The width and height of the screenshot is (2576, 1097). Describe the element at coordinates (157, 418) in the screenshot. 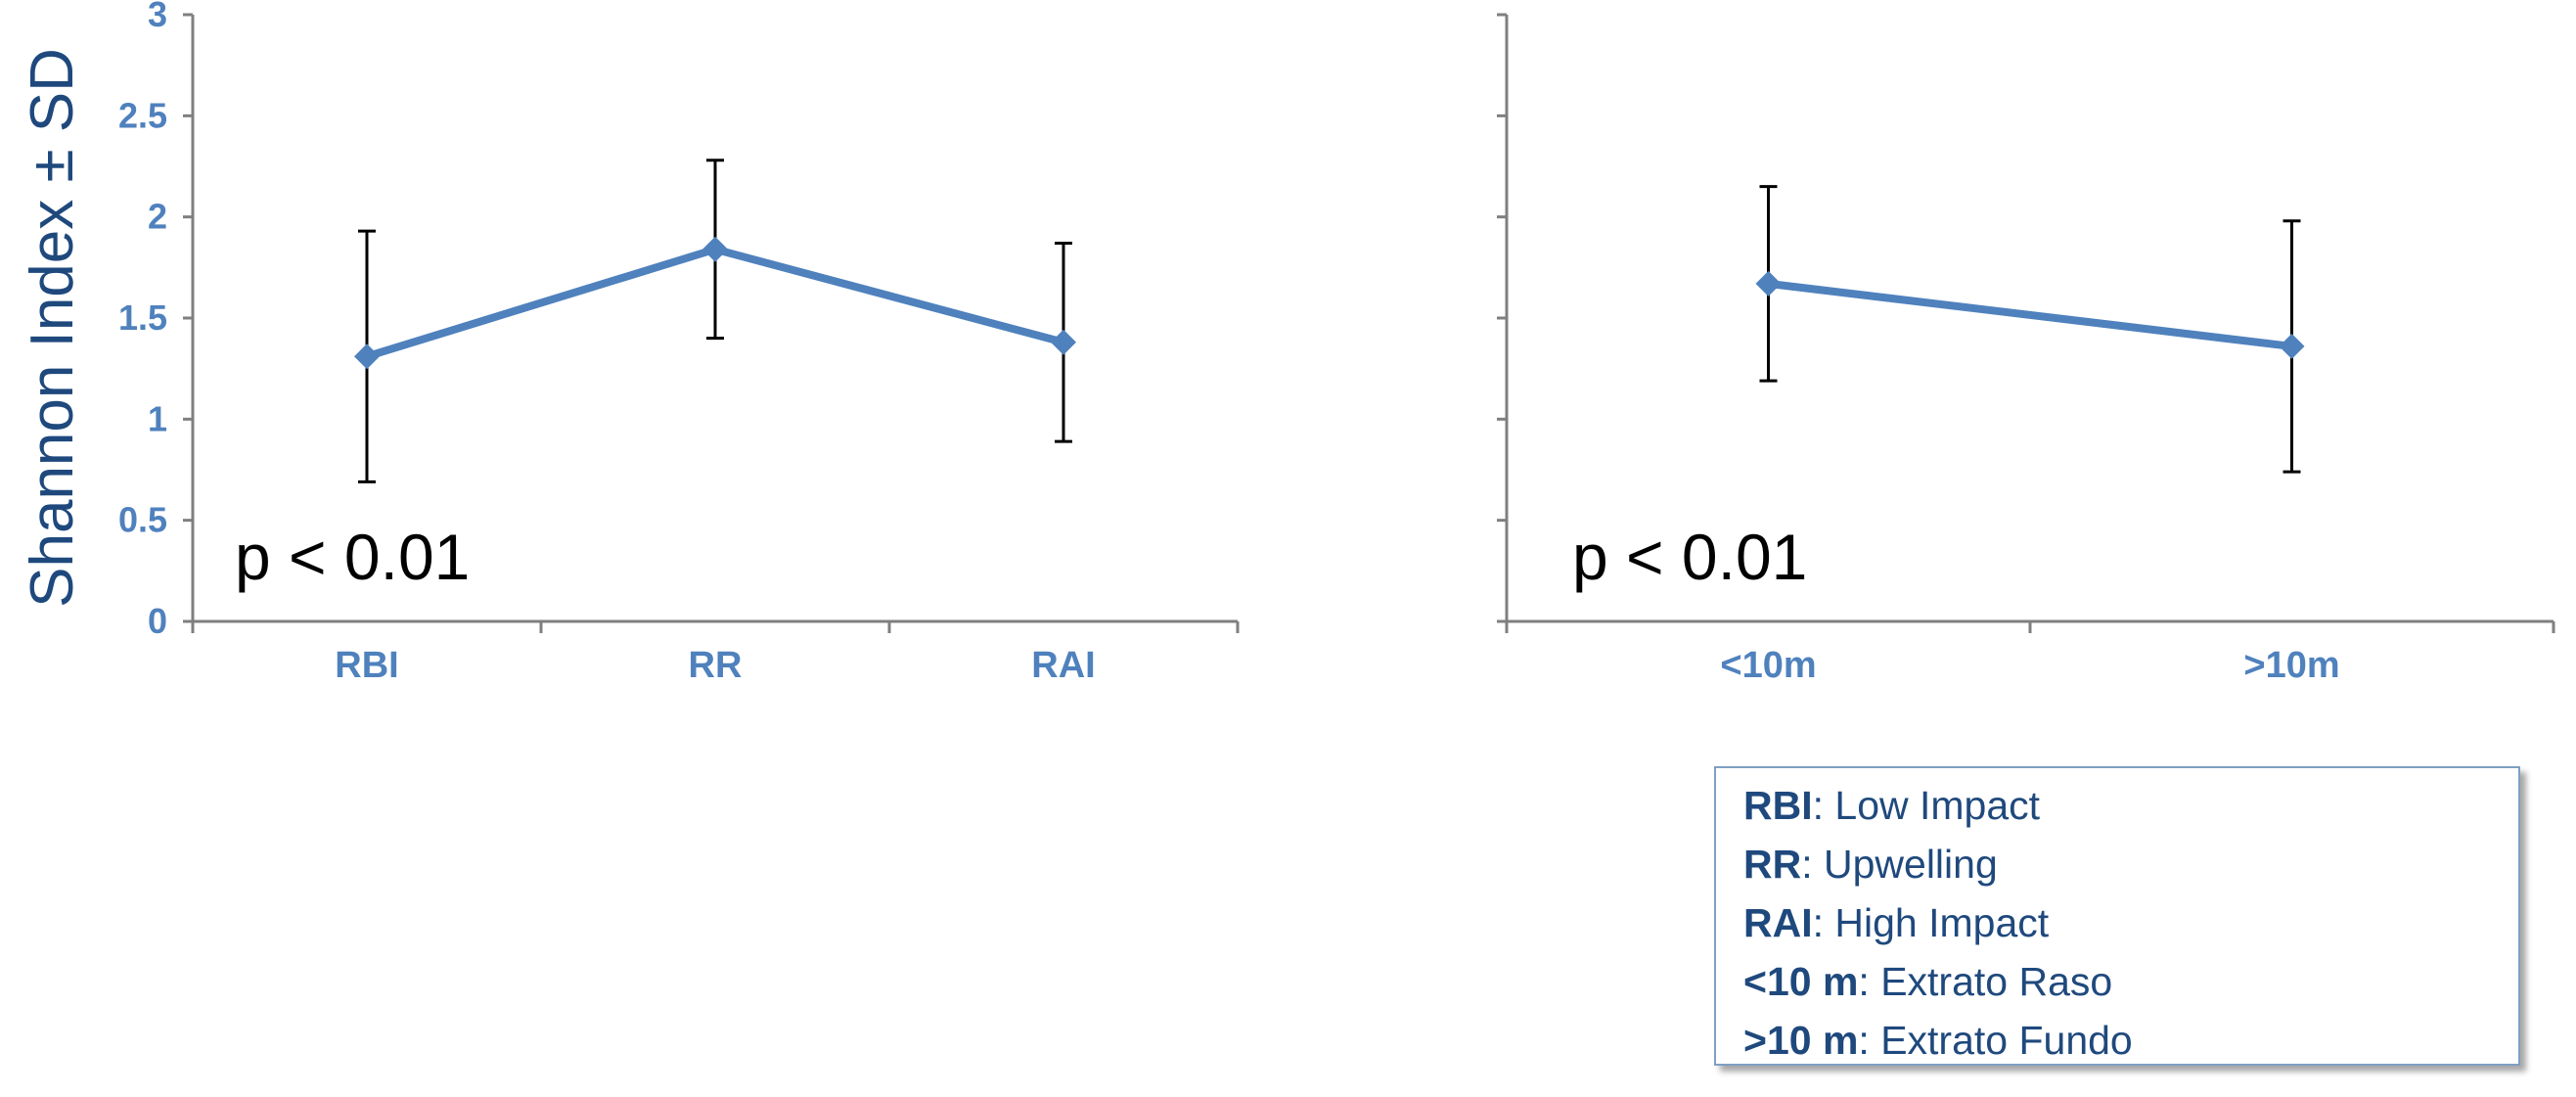

I see `y-tick-label: 1` at that location.